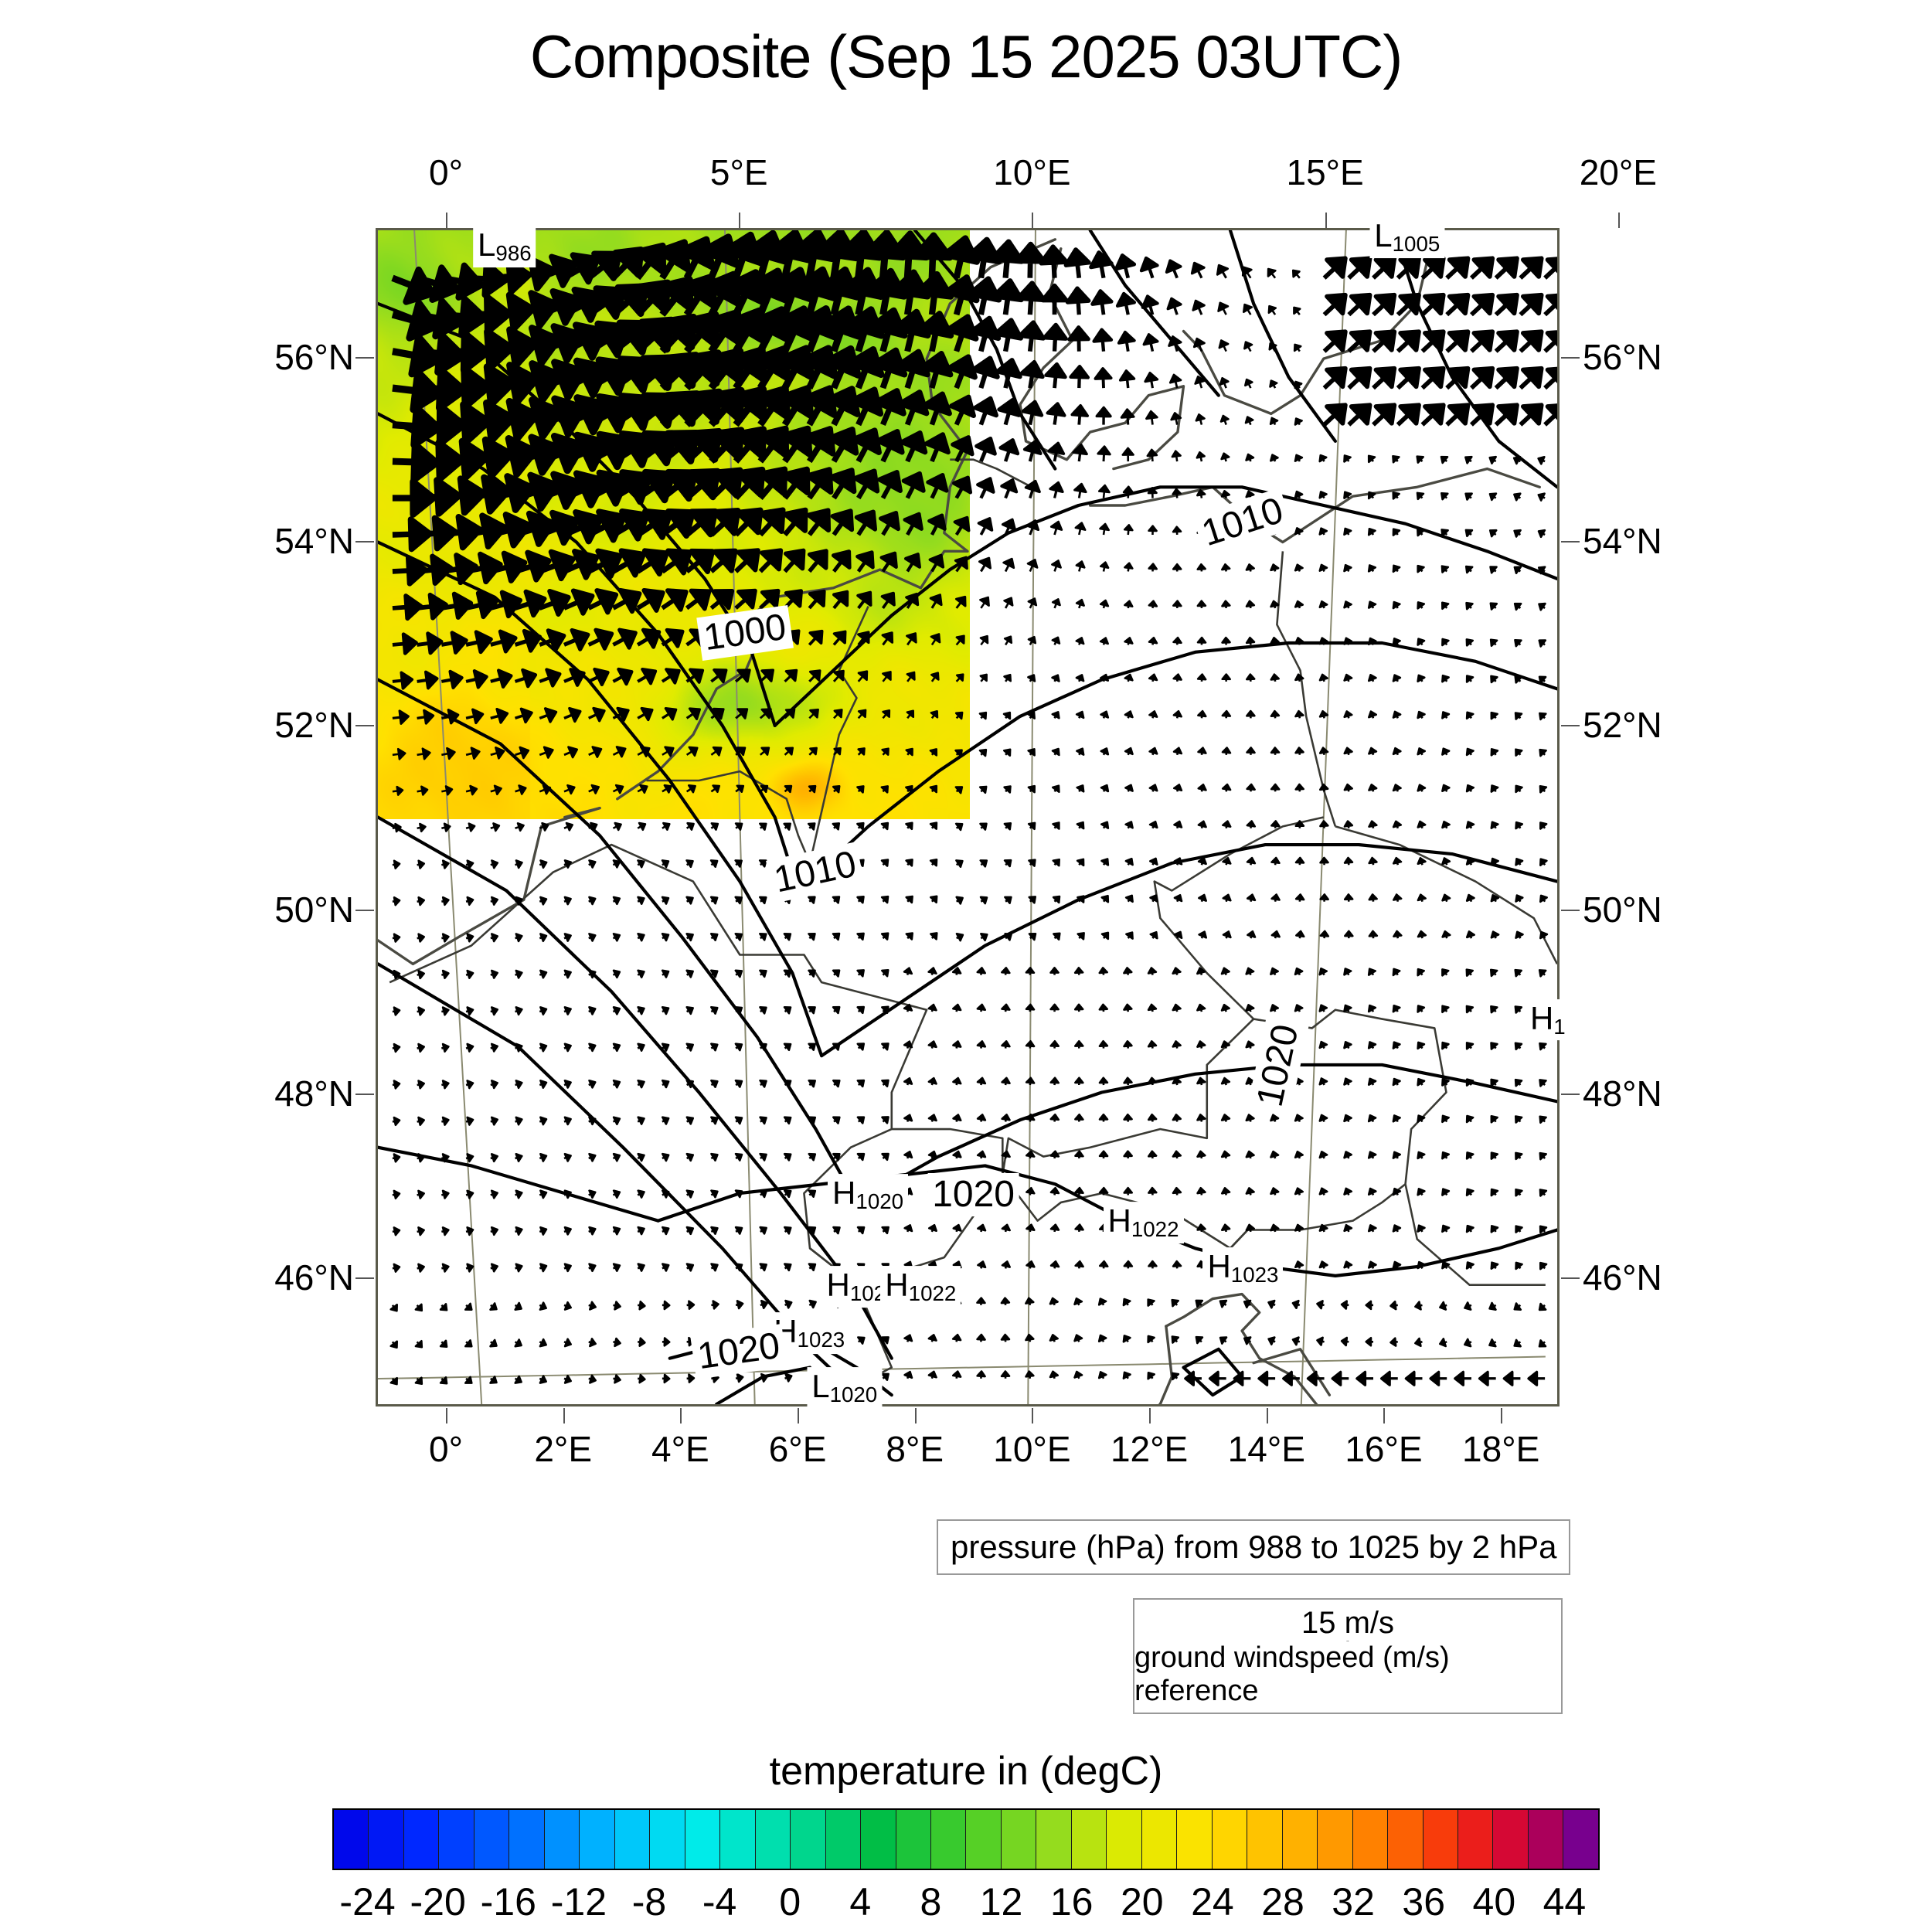 The height and width of the screenshot is (1932, 1932). I want to click on colorbar-tick-labels: -24 -20 -16 -12 -8 -4 0 4 8 12 16 20 24 28 32 36 40 44, so click(966, 1902).